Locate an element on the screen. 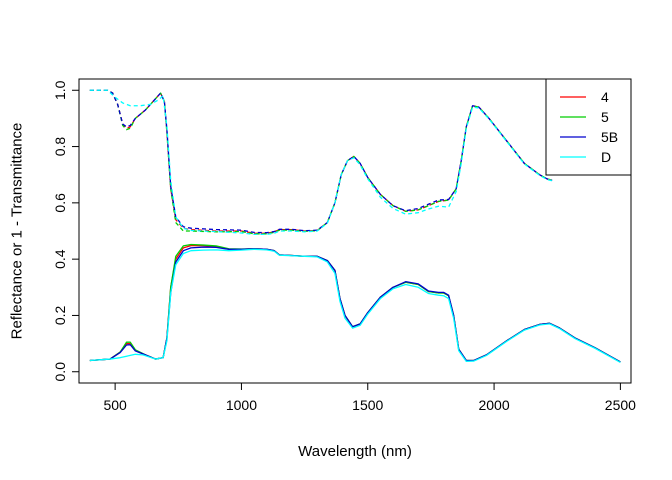  legend-box is located at coordinates (588, 127).